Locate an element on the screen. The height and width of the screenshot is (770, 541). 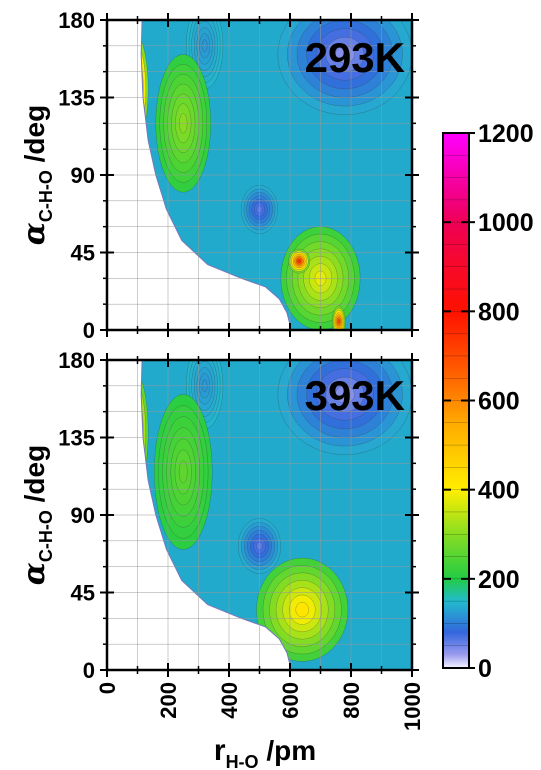
x-axis-label: rH-O /pm is located at coordinates (265, 752).